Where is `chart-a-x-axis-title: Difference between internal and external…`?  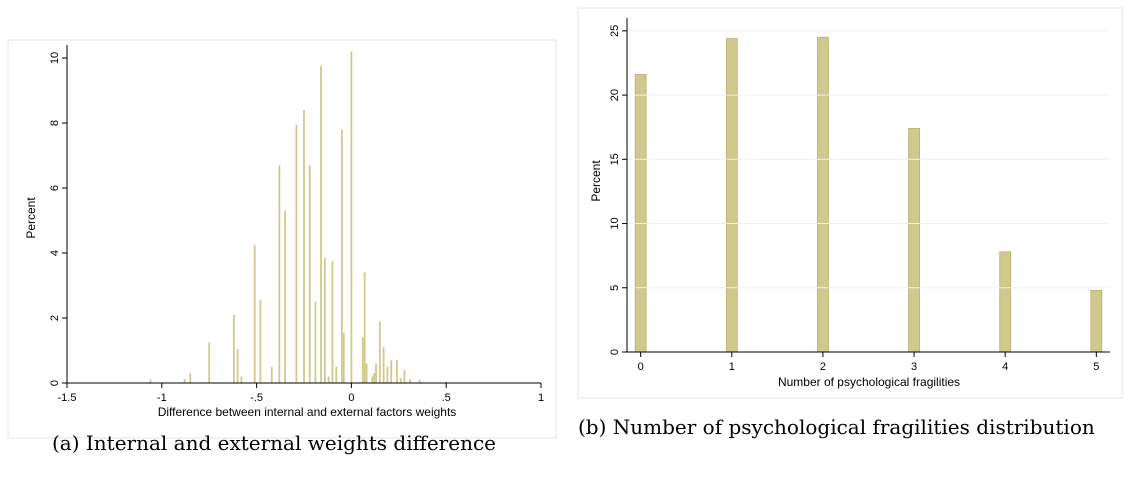 chart-a-x-axis-title: Difference between internal and external… is located at coordinates (307, 412).